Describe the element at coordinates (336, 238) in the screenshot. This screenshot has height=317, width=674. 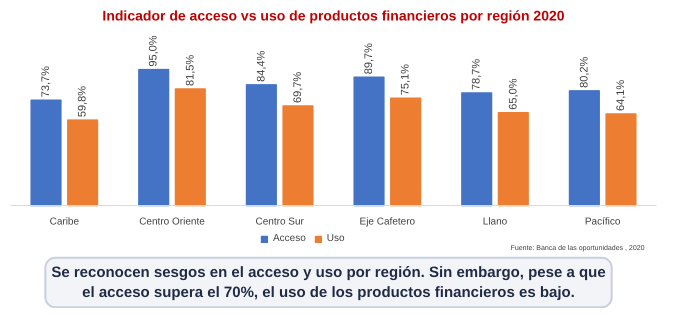
I see `legend-label: Uso` at that location.